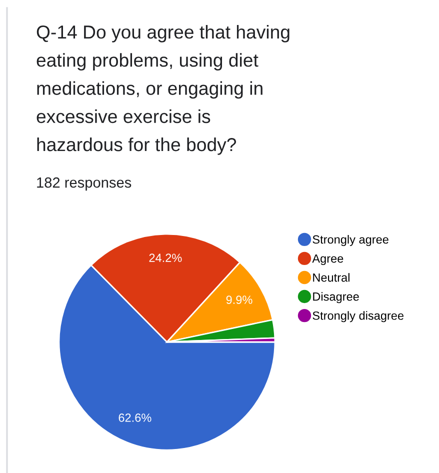 This screenshot has width=439, height=473. Describe the element at coordinates (328, 260) in the screenshot. I see `legend-label: Agree` at that location.